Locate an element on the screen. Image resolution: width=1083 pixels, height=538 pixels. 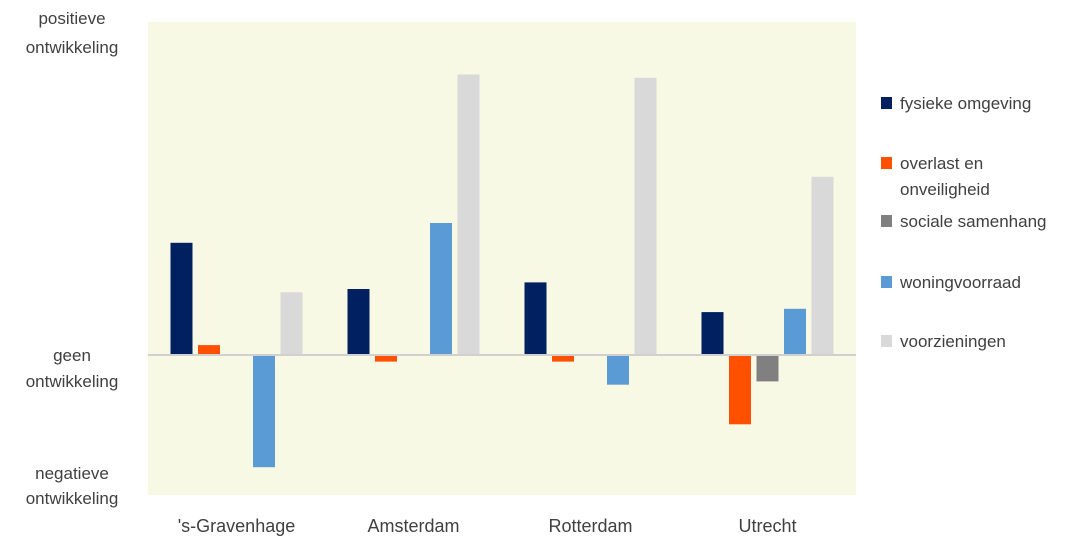
y-annotation-top: positieve is located at coordinates (71, 18).